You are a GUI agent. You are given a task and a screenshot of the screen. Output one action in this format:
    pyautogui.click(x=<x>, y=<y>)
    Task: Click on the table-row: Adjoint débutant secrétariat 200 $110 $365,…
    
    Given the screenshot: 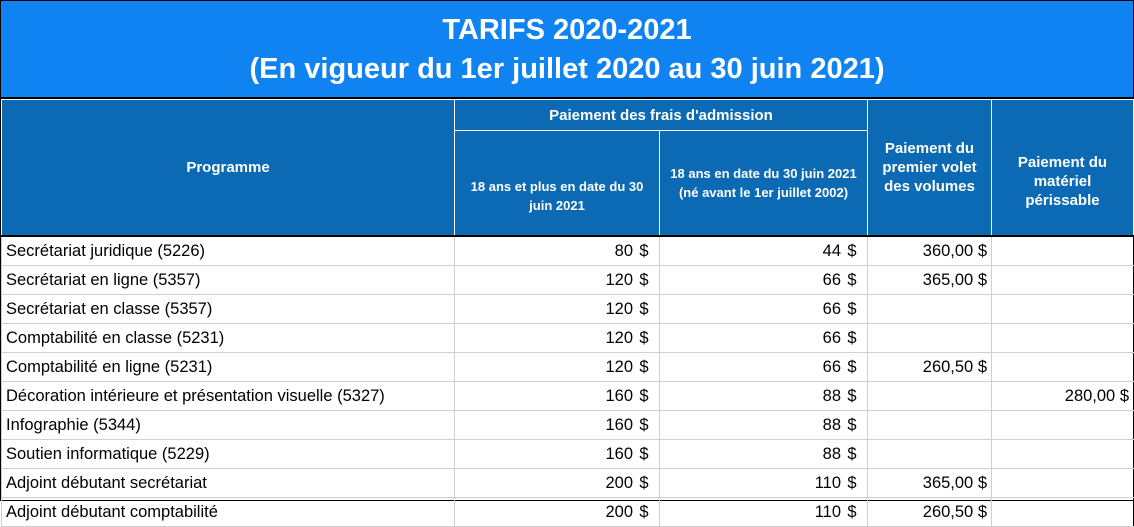 What is the action you would take?
    pyautogui.click(x=567, y=483)
    